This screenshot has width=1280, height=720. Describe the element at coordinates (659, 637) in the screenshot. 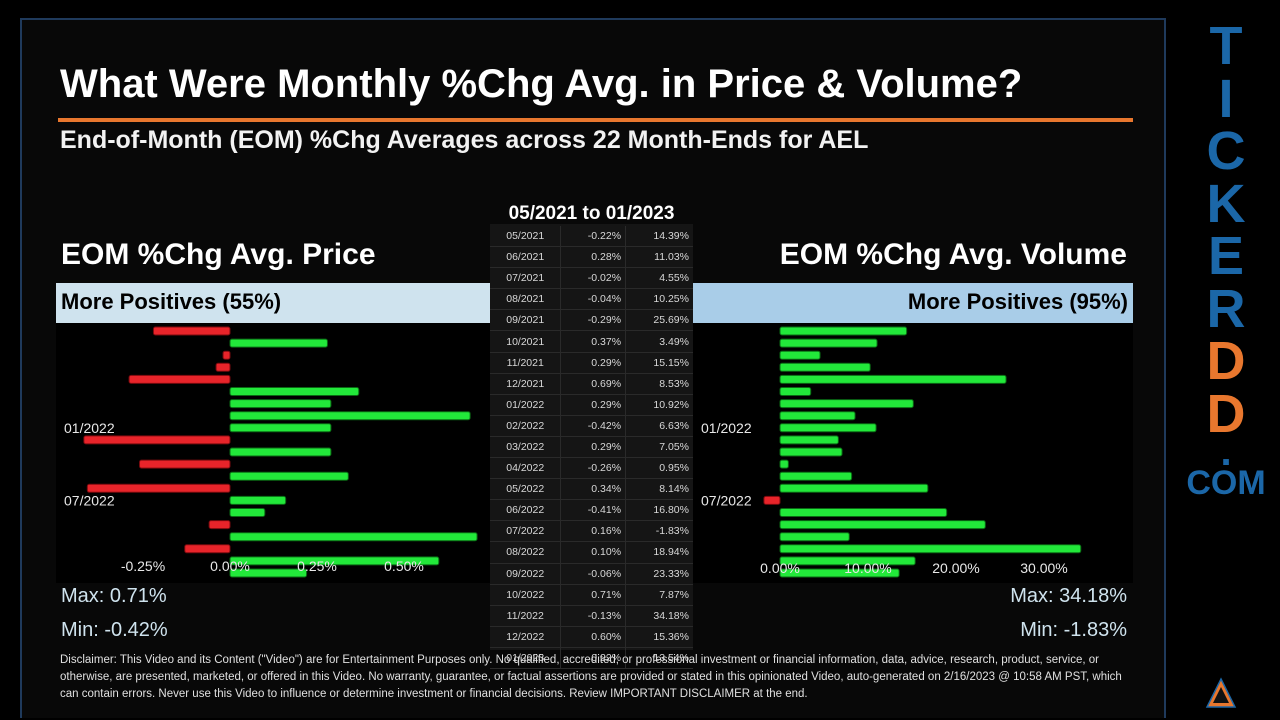

I see `table-cell-volume: 15.36%` at that location.